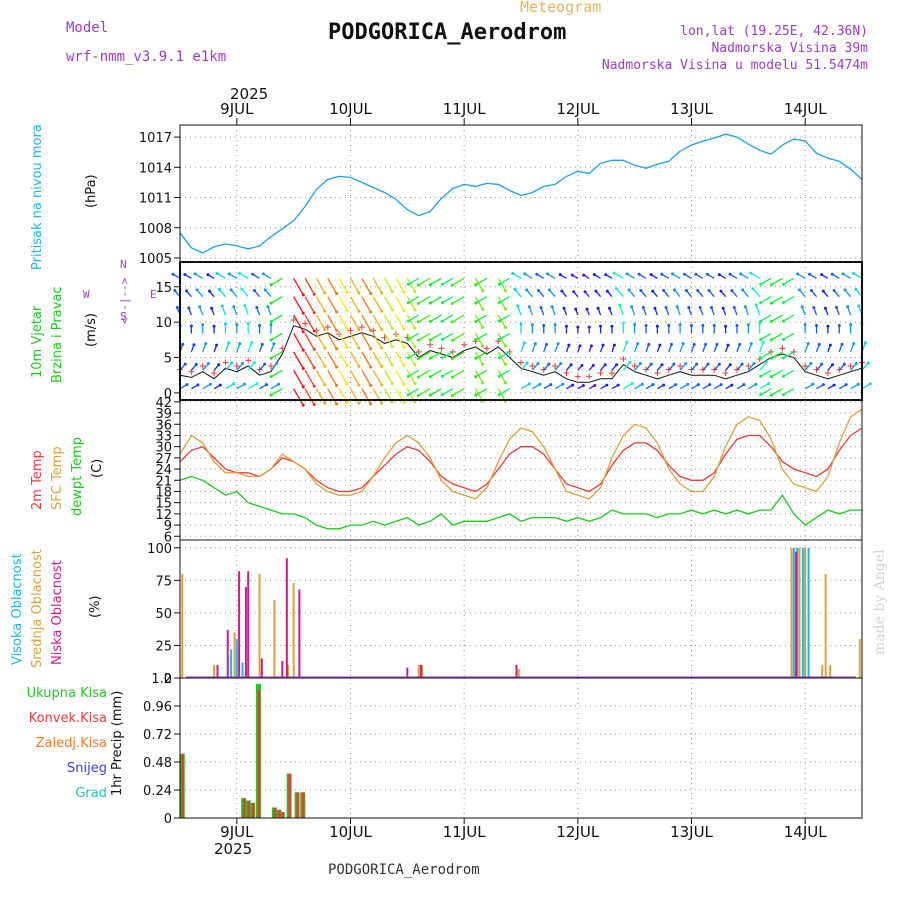 This screenshot has height=900, width=900. Describe the element at coordinates (163, 288) in the screenshot. I see `y-tick-label: 15` at that location.